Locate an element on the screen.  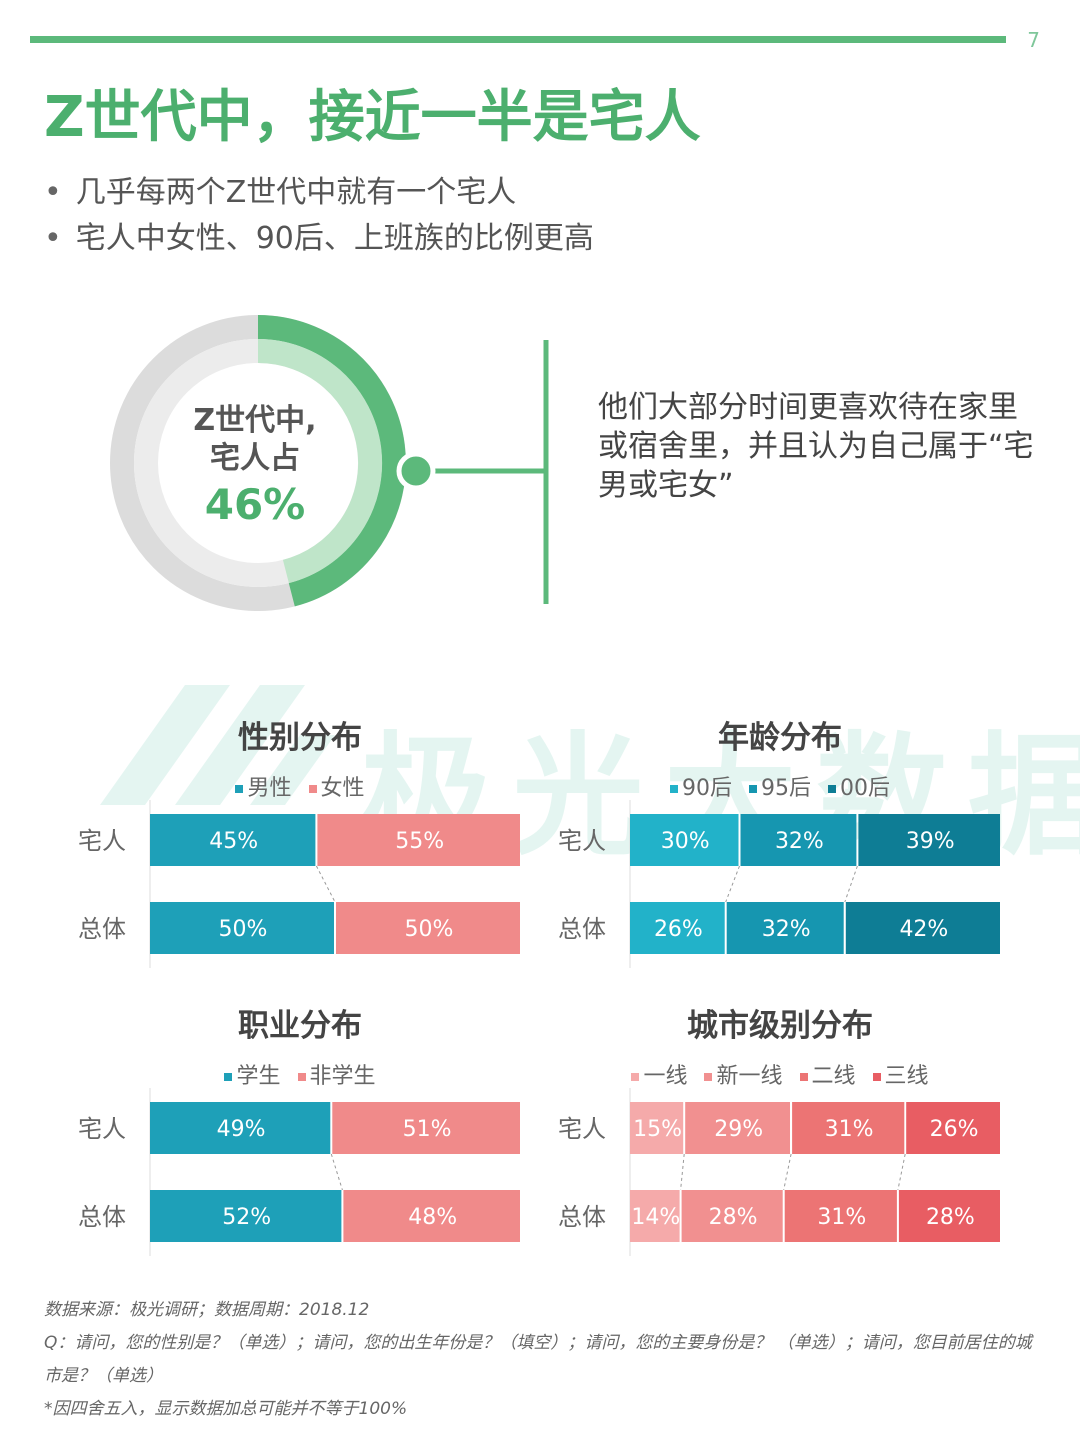
data-label: 55% is located at coordinates (419, 841).